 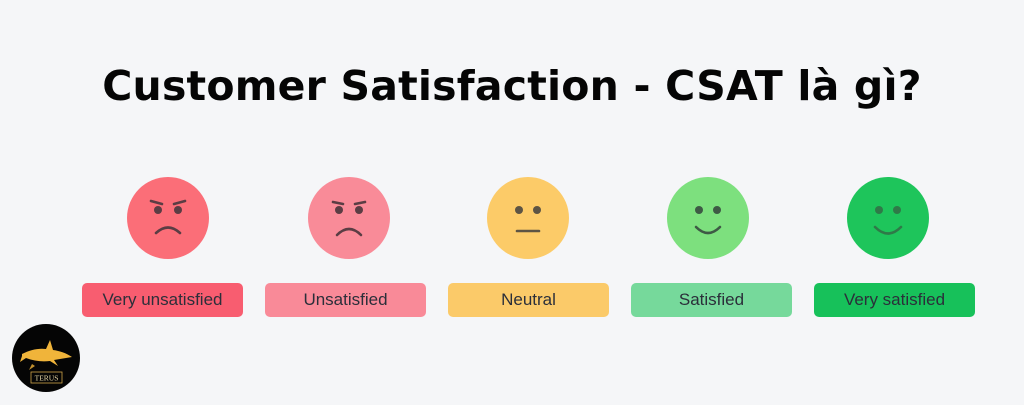 I want to click on terus-logo: TERUS, so click(x=46, y=358).